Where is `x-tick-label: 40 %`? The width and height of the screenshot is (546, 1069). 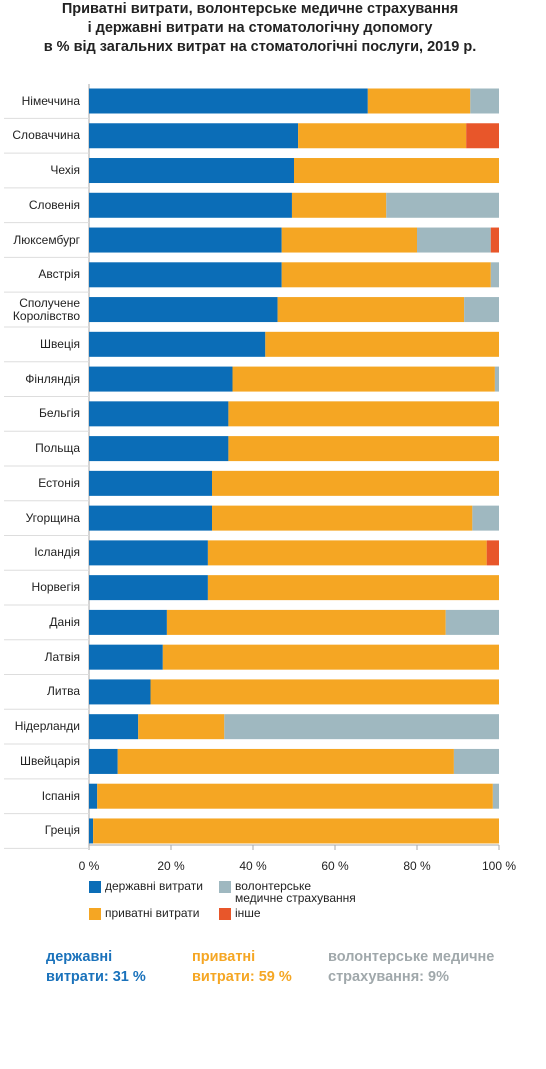 x-tick-label: 40 % is located at coordinates (253, 866).